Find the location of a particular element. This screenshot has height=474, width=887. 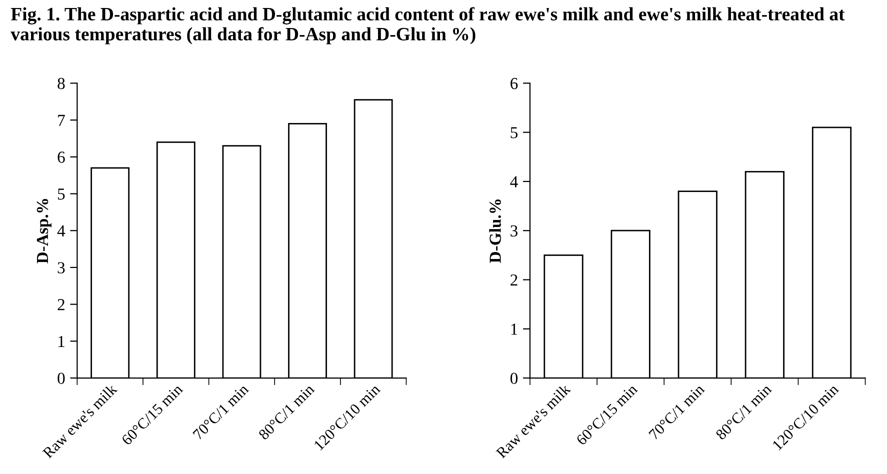

y-tick-label: 7 is located at coordinates (61, 120).